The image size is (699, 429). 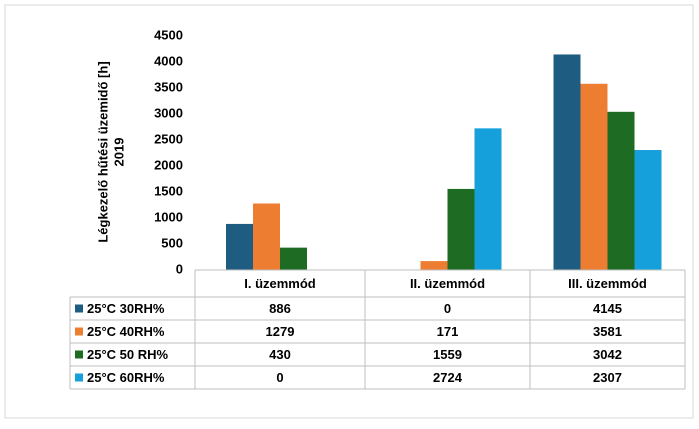 I want to click on x-tick-label: II. üzemmód, so click(x=447, y=283).